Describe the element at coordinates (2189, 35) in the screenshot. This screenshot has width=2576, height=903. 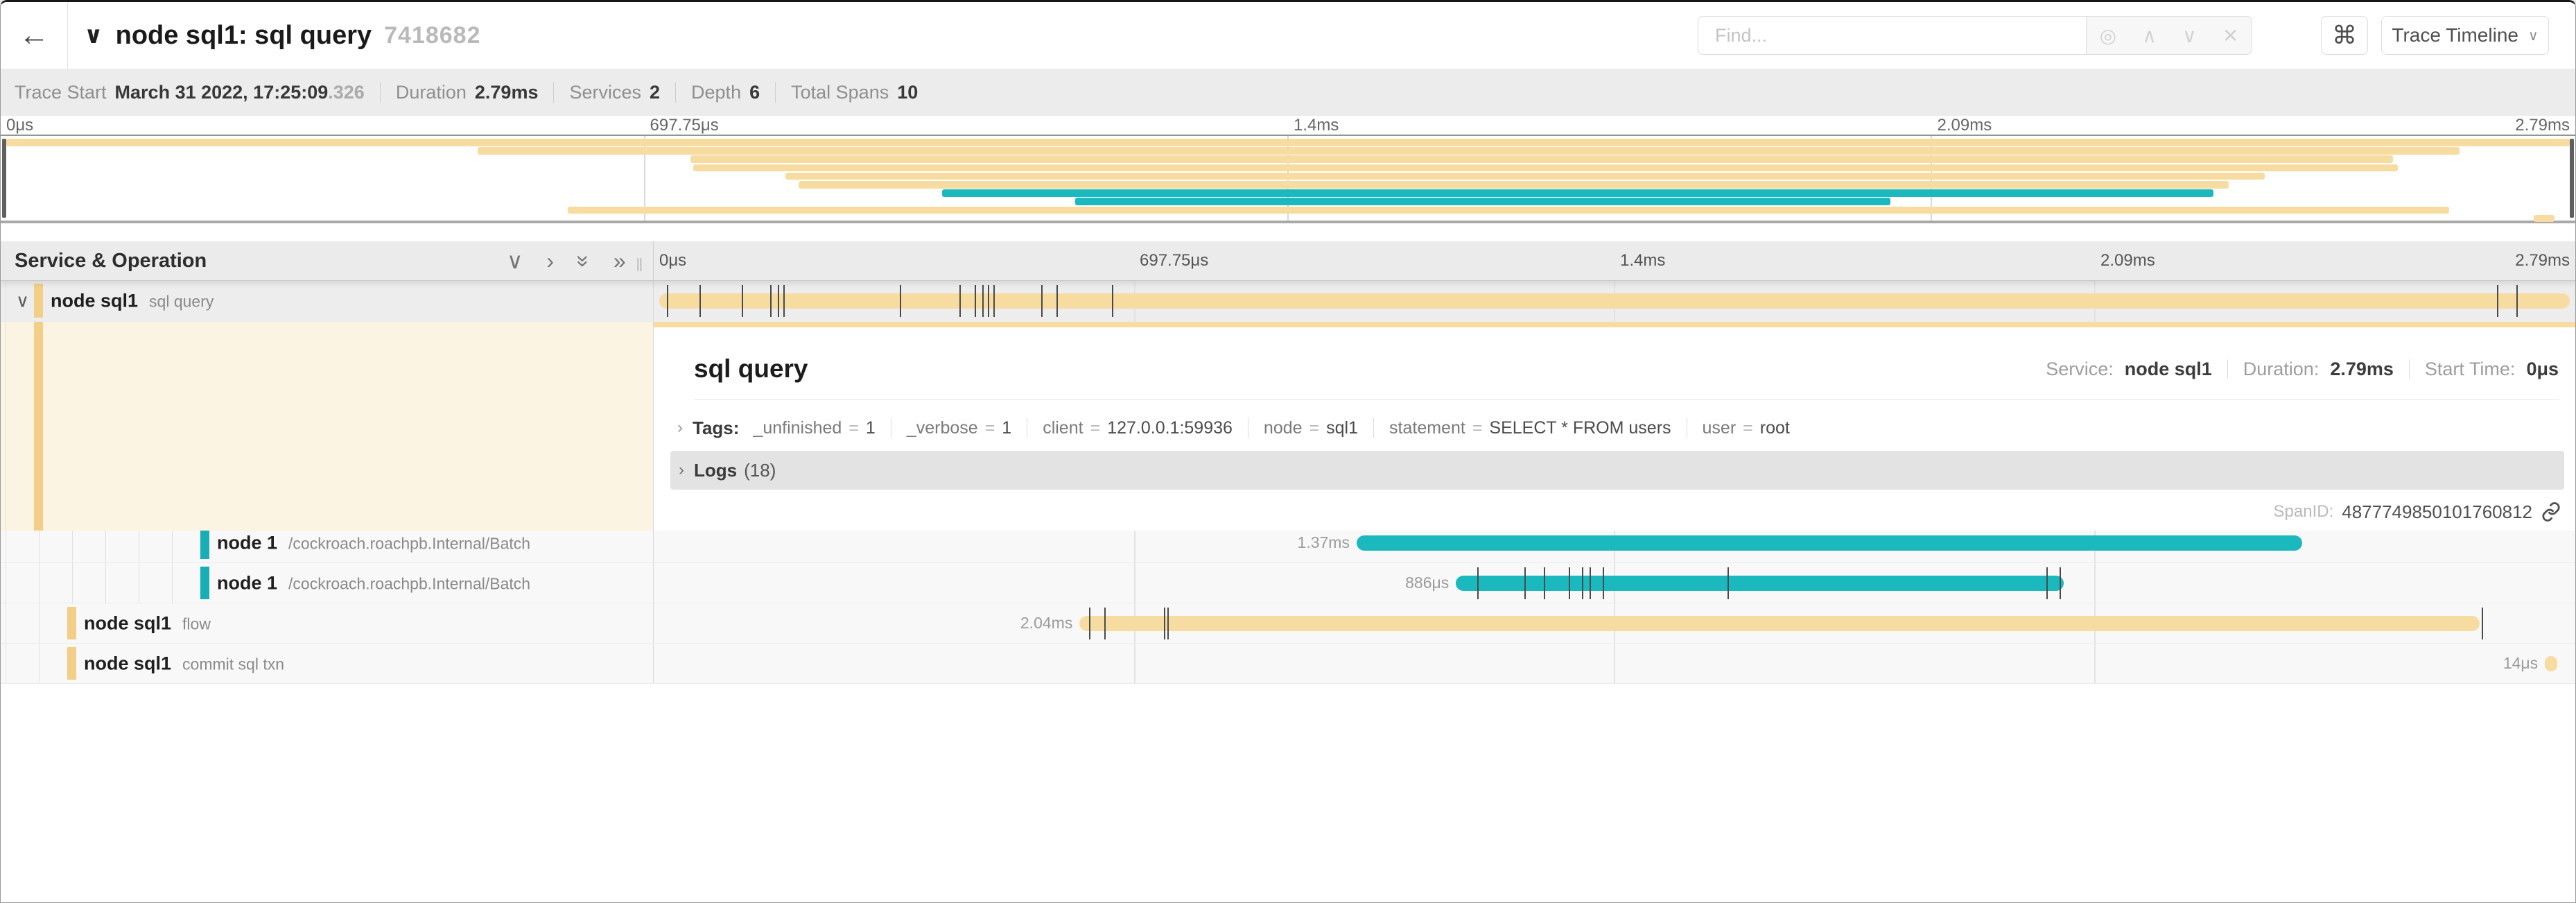
I see `next-match-icon: ∨` at that location.